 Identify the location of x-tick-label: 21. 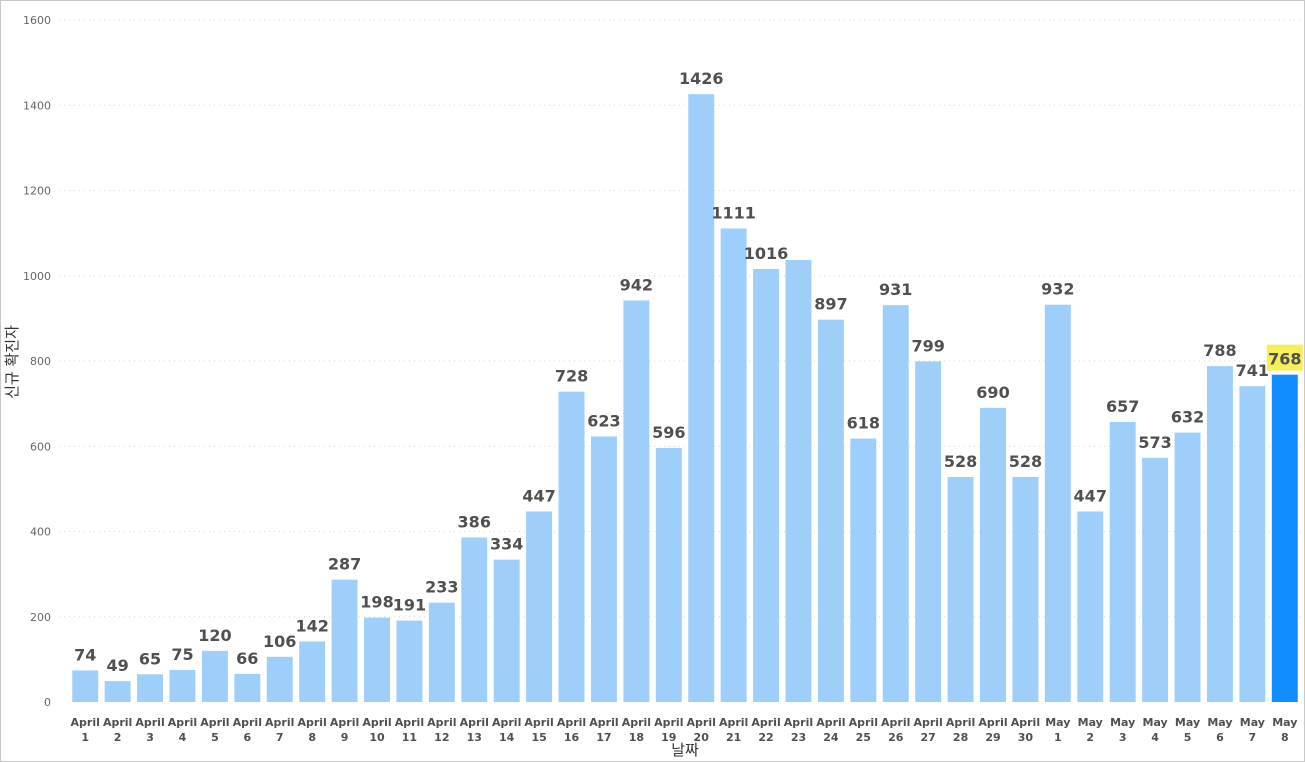
(733, 737).